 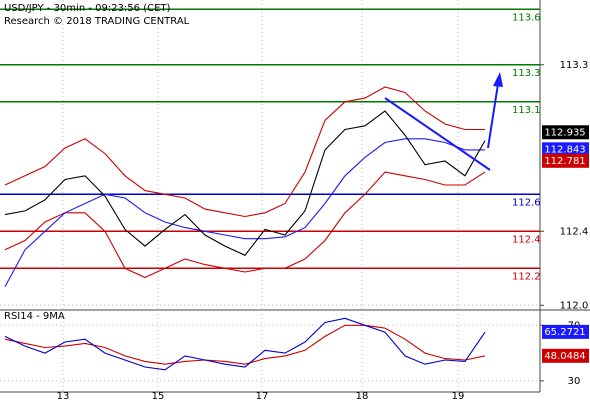 What do you see at coordinates (526, 239) in the screenshot?
I see `level-label: 112.4` at bounding box center [526, 239].